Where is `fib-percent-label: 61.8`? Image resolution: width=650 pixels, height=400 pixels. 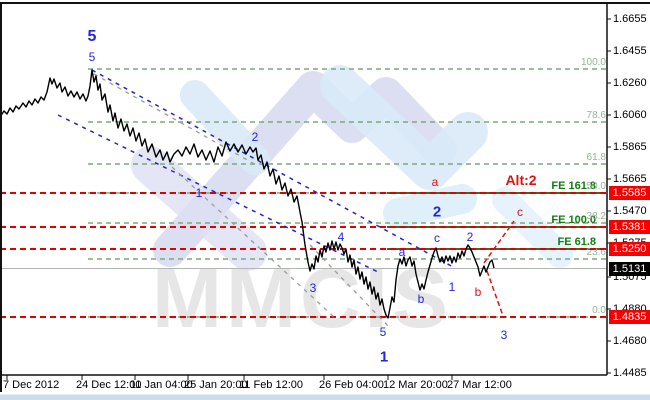
fib-percent-label: 61.8 is located at coordinates (597, 157).